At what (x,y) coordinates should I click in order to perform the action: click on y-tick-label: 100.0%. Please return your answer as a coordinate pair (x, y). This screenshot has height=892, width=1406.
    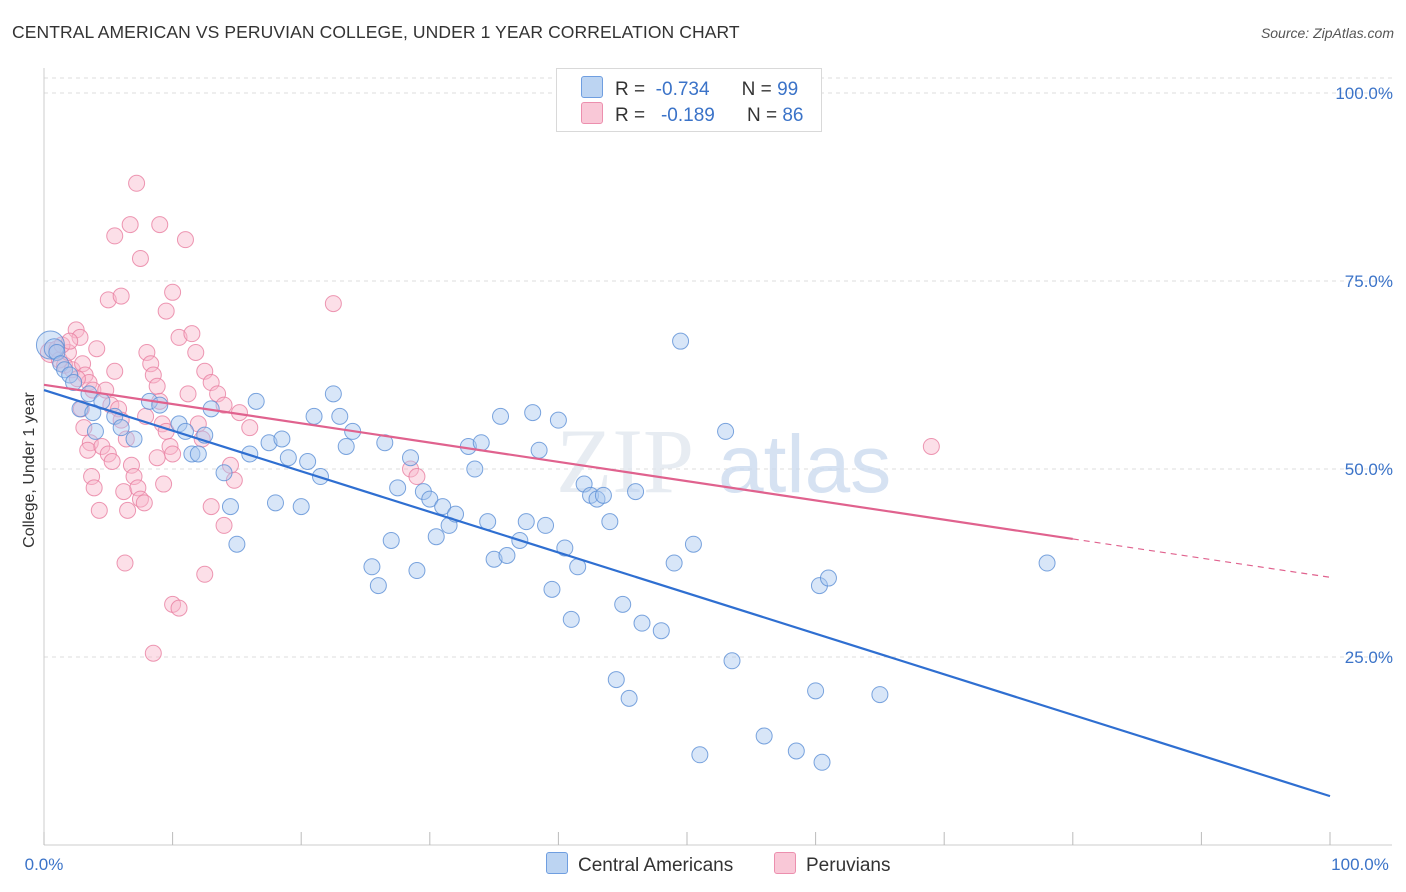
    Looking at the image, I should click on (1364, 93).